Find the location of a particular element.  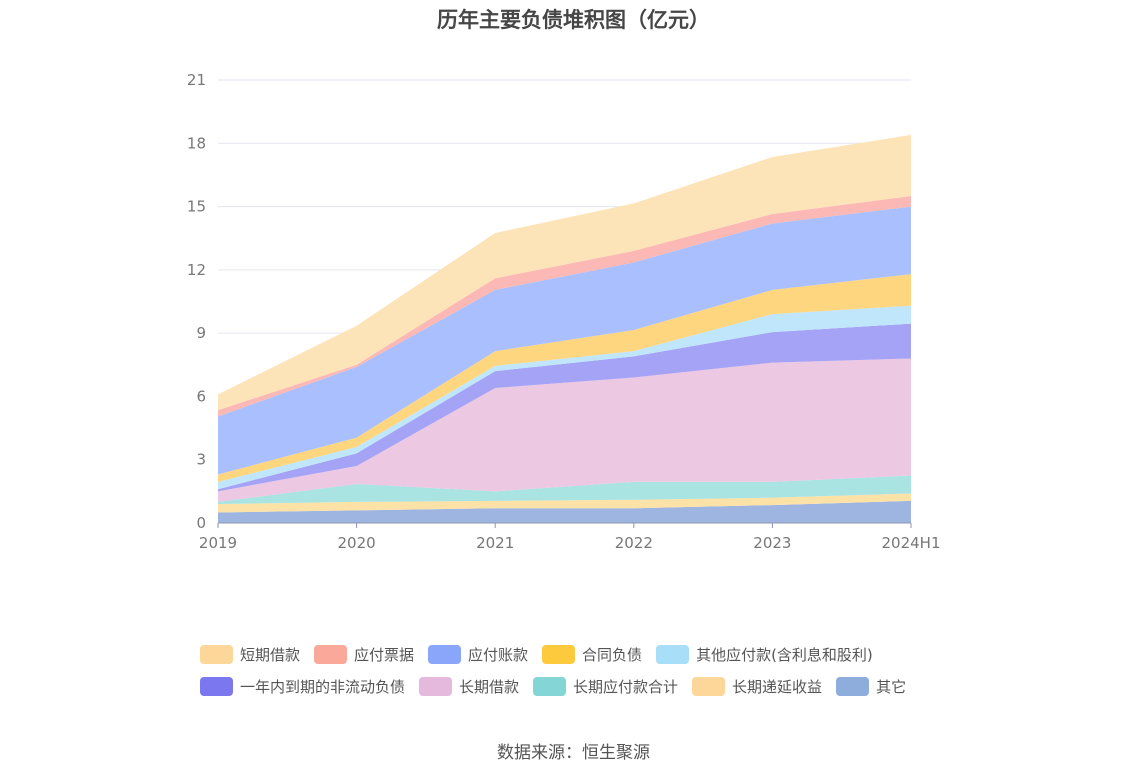

legend-label: 短期借款 is located at coordinates (270, 654).